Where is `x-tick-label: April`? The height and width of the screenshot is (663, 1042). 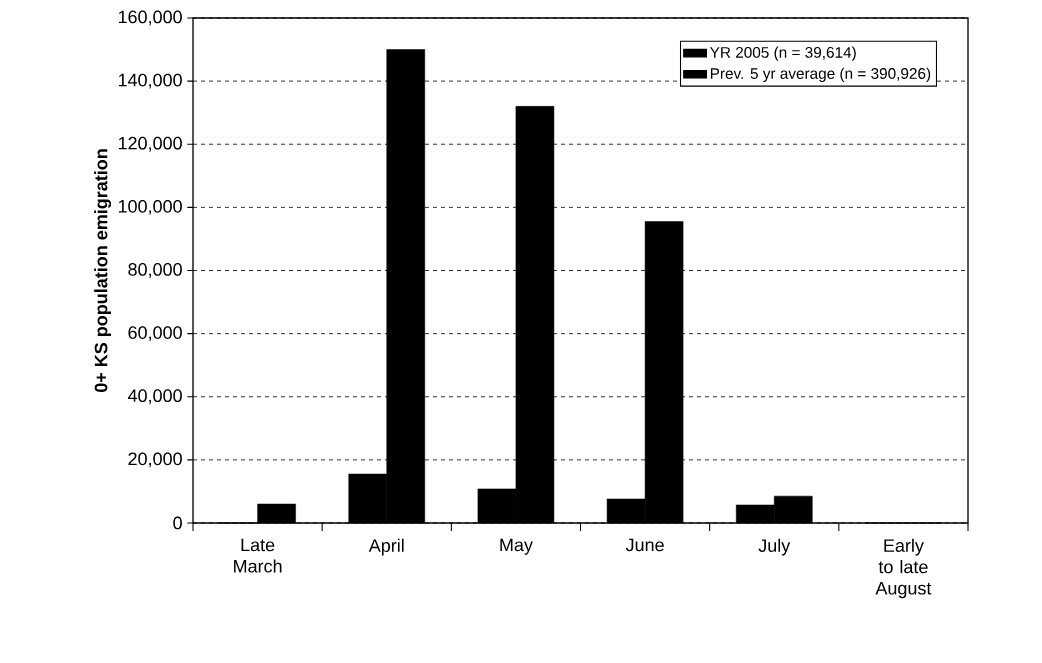
x-tick-label: April is located at coordinates (386, 547).